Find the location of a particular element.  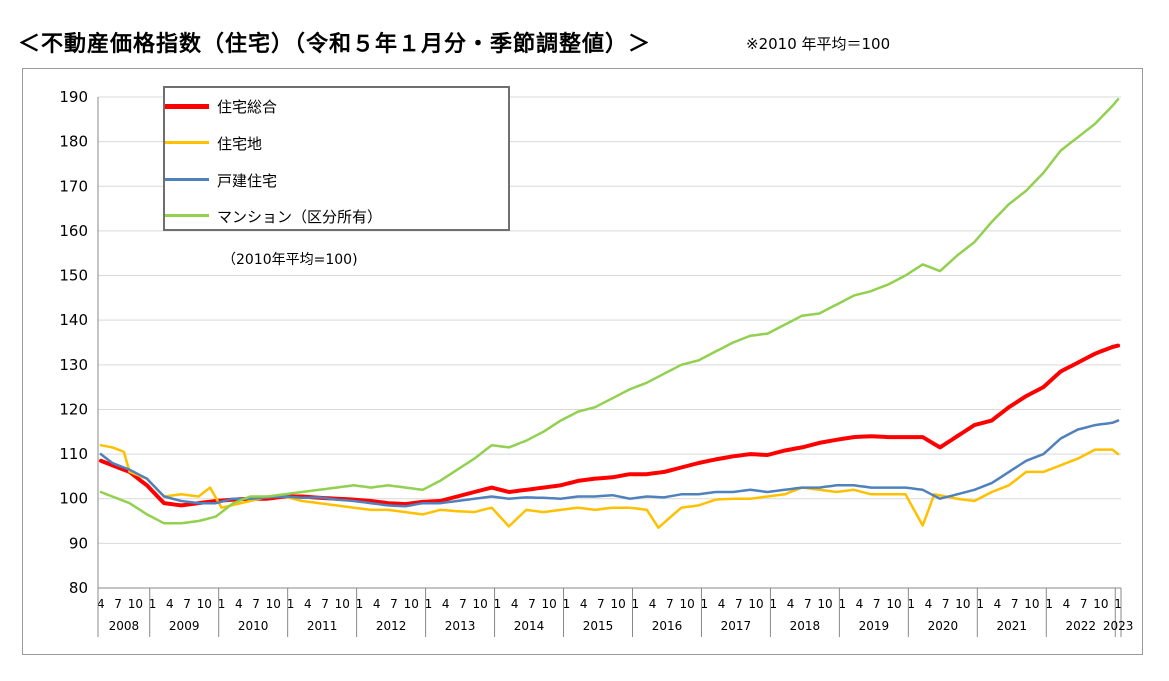

y-tick-label: 100 is located at coordinates (73, 499).